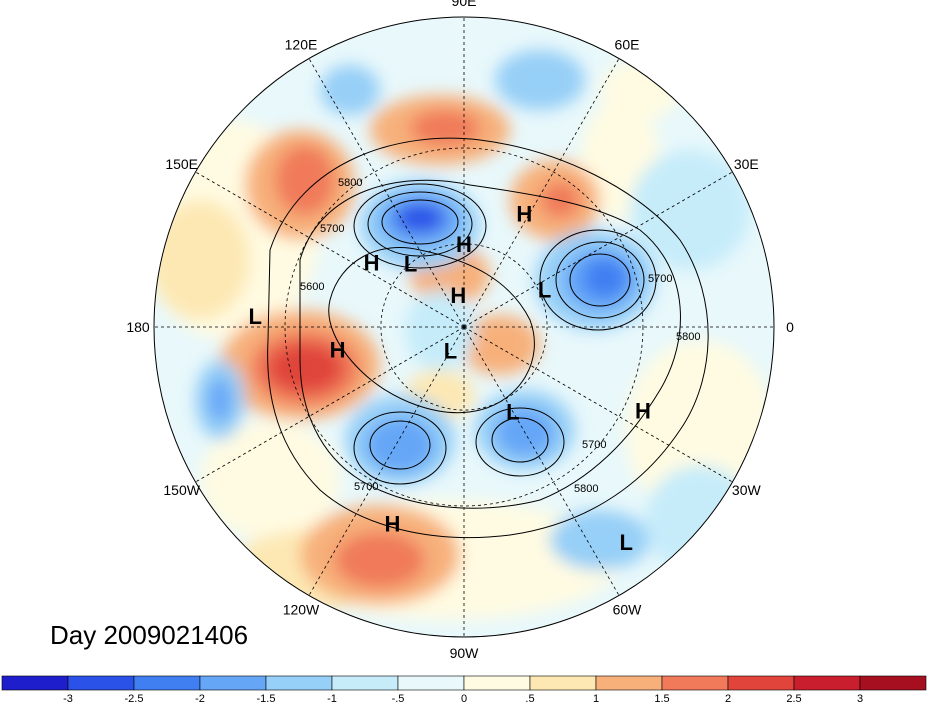  Describe the element at coordinates (301, 609) in the screenshot. I see `lon-label-120w: 120W` at that location.